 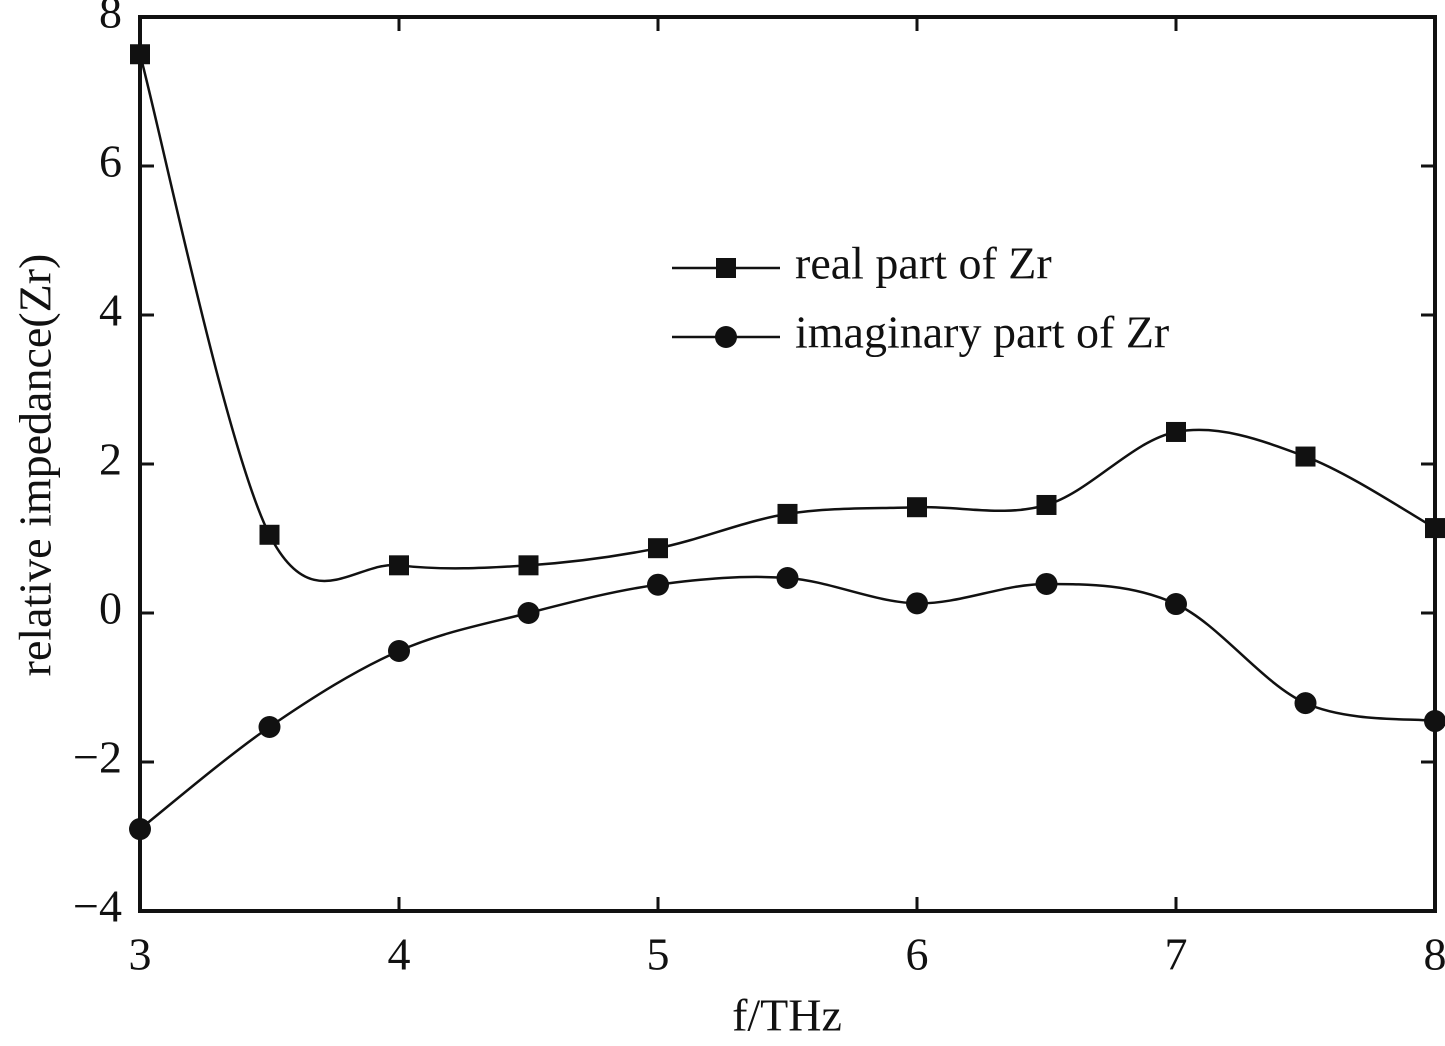 What do you see at coordinates (97, 757) in the screenshot?
I see `y-tick-label: −2` at bounding box center [97, 757].